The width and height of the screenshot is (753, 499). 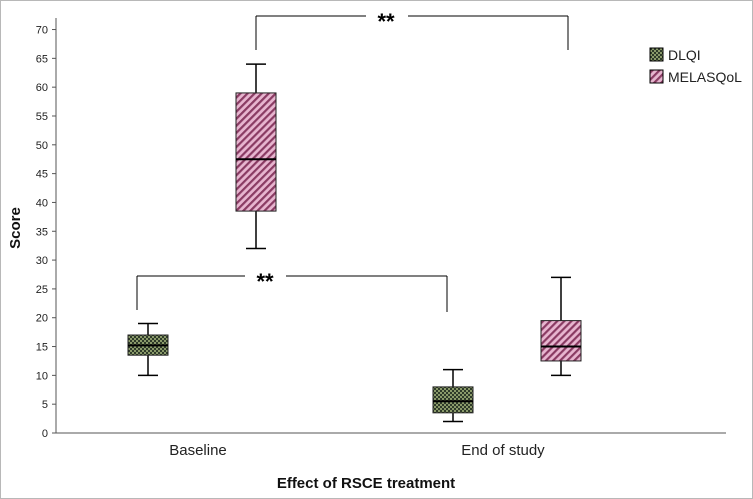 I want to click on legend-swatch-dlqi, so click(x=656, y=54).